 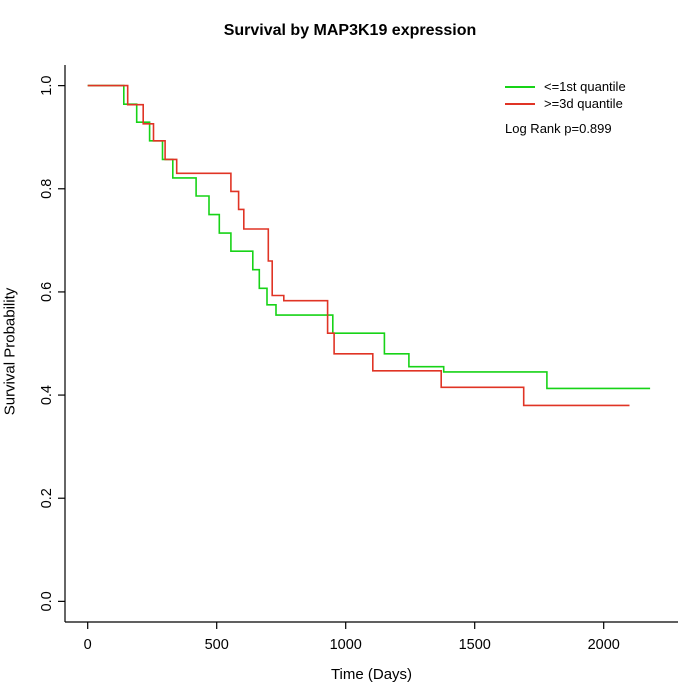 What do you see at coordinates (47, 601) in the screenshot?
I see `svg-text: 0.0` at bounding box center [47, 601].